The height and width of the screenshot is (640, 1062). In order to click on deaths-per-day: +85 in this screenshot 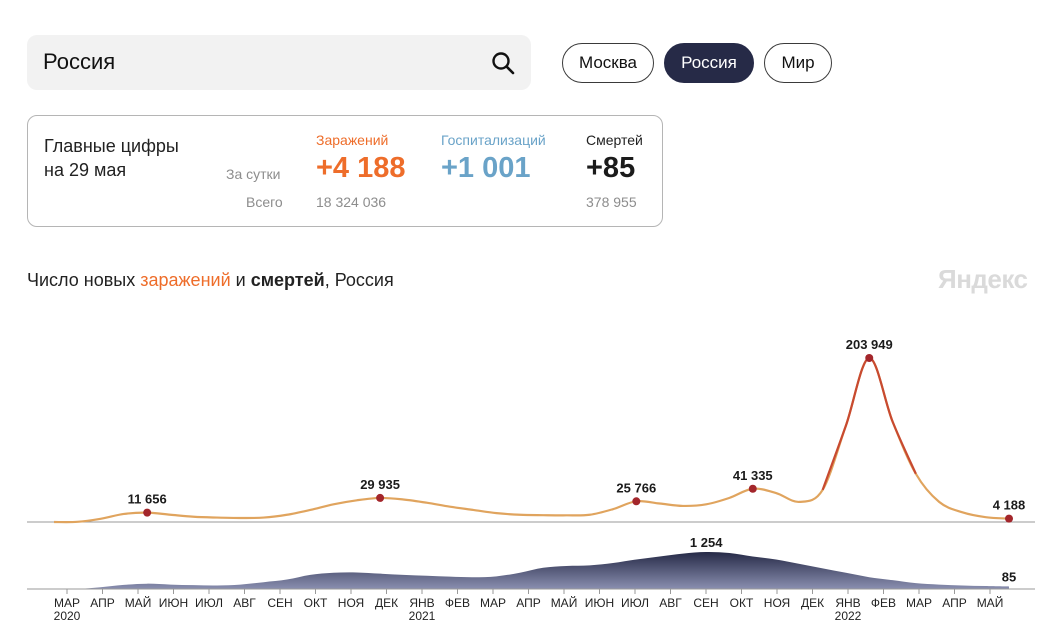, I will do `click(611, 168)`.